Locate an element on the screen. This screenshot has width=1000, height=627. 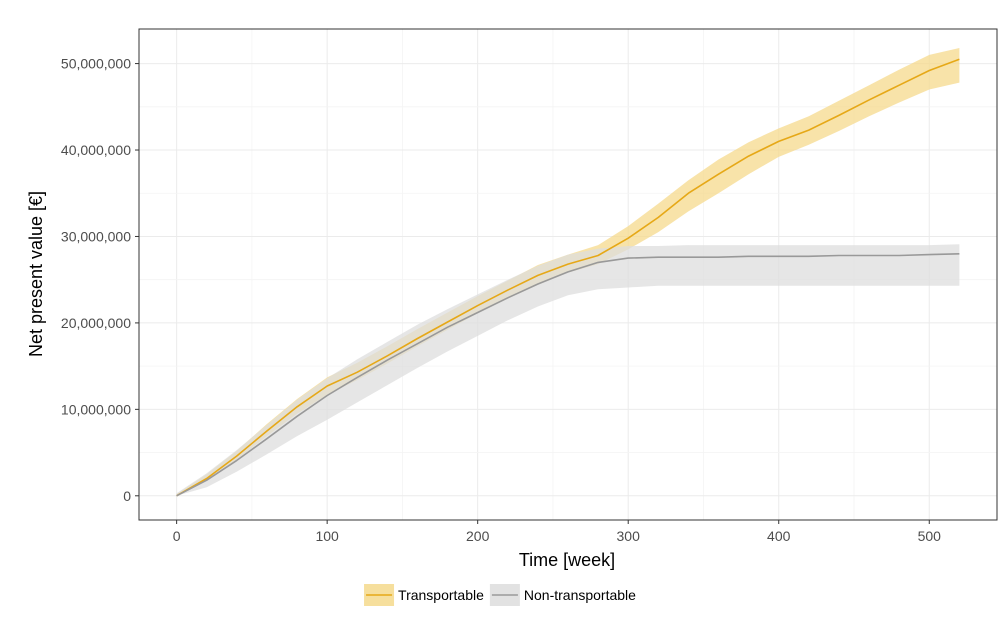
x-tick-label: 100 is located at coordinates (327, 536).